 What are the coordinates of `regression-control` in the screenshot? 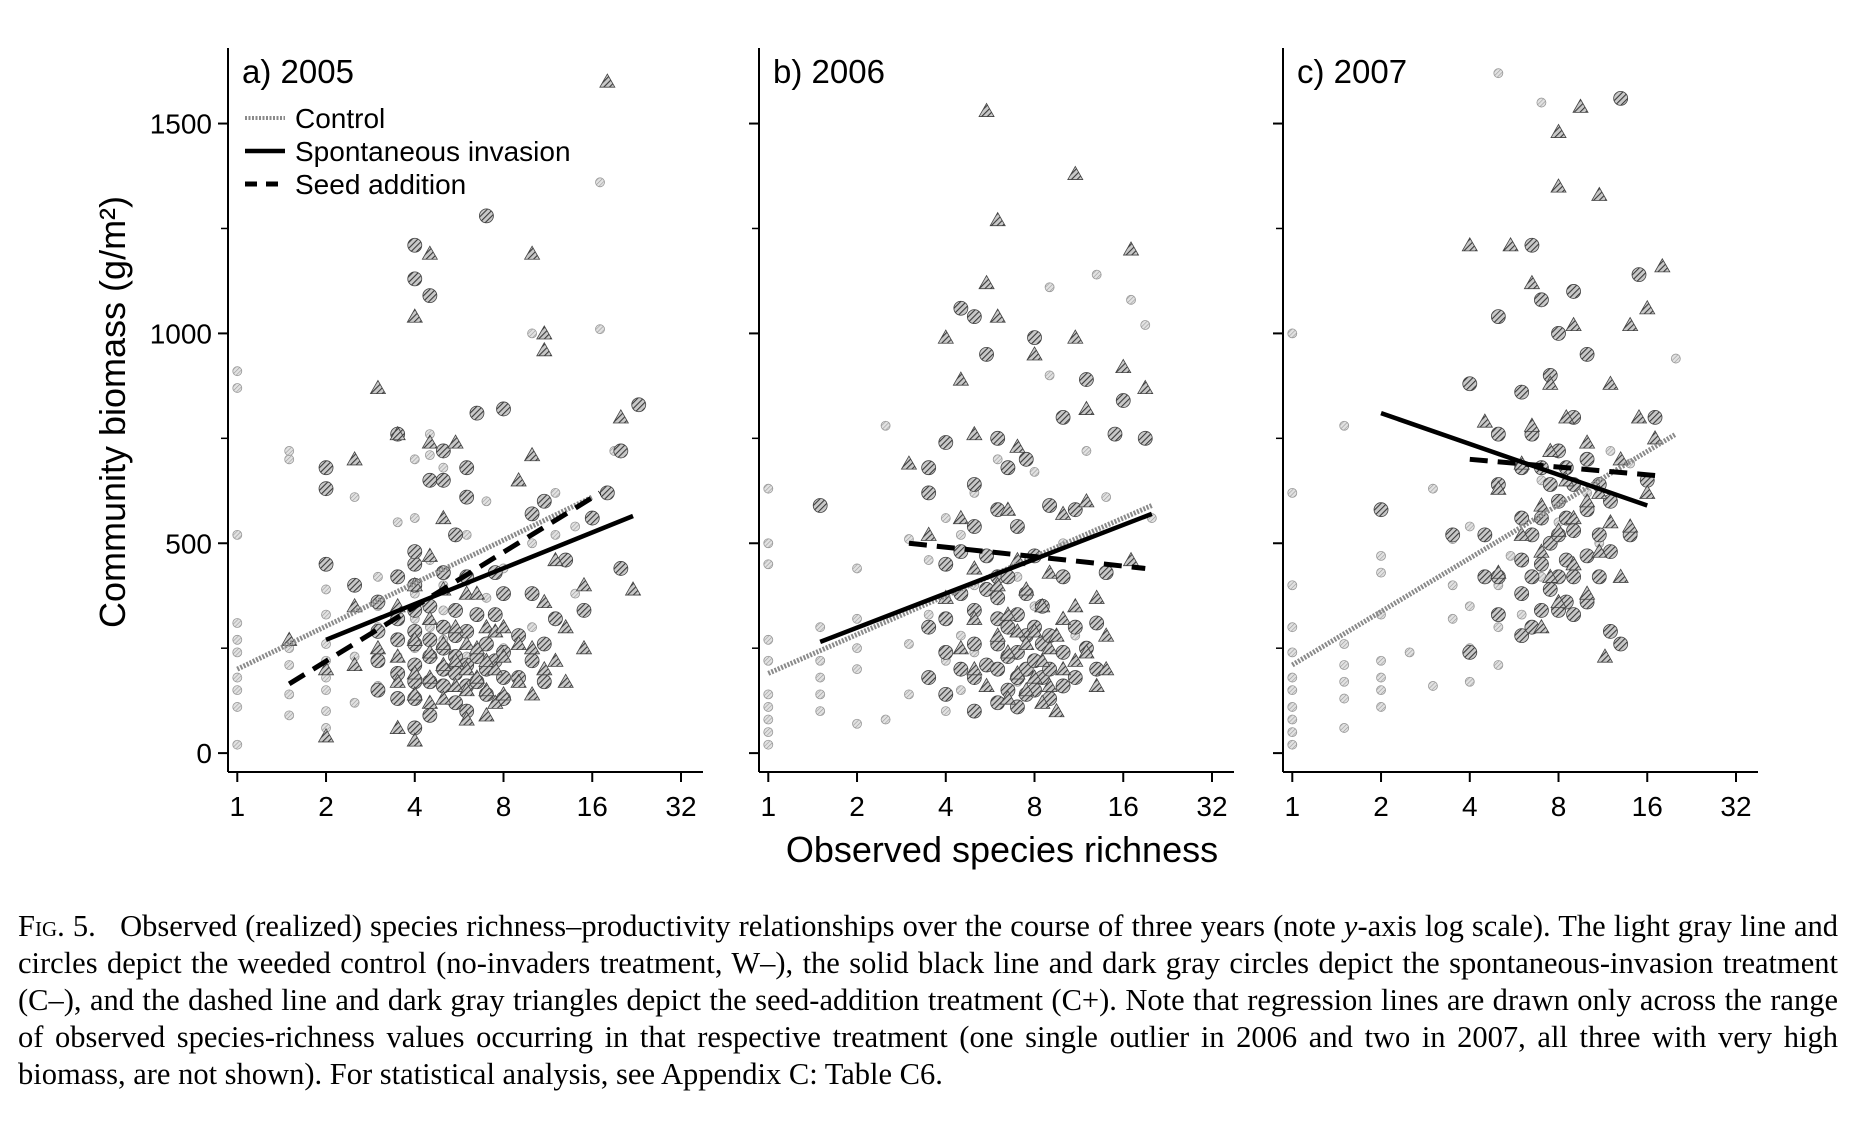 It's located at (415, 583).